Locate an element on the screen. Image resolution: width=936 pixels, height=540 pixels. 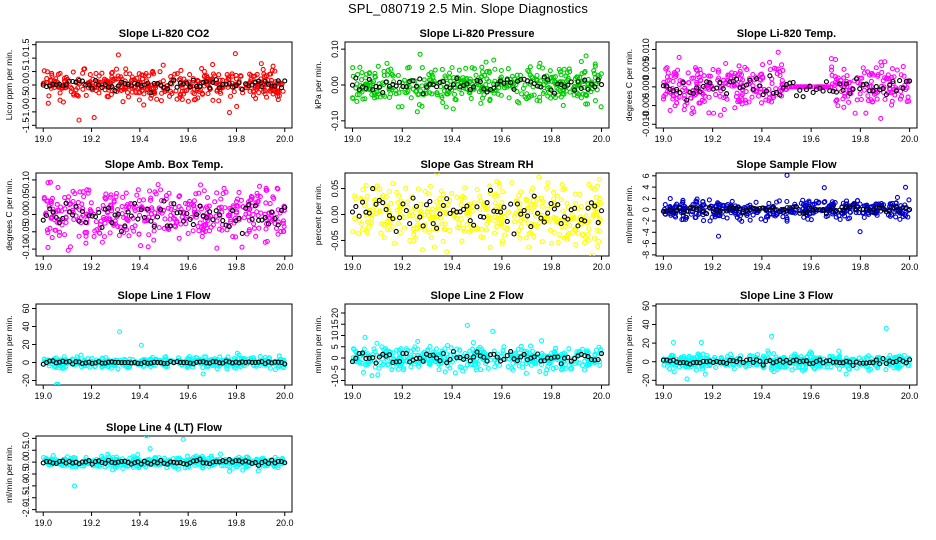
y-tick-label: 10 is located at coordinates (335, 335).